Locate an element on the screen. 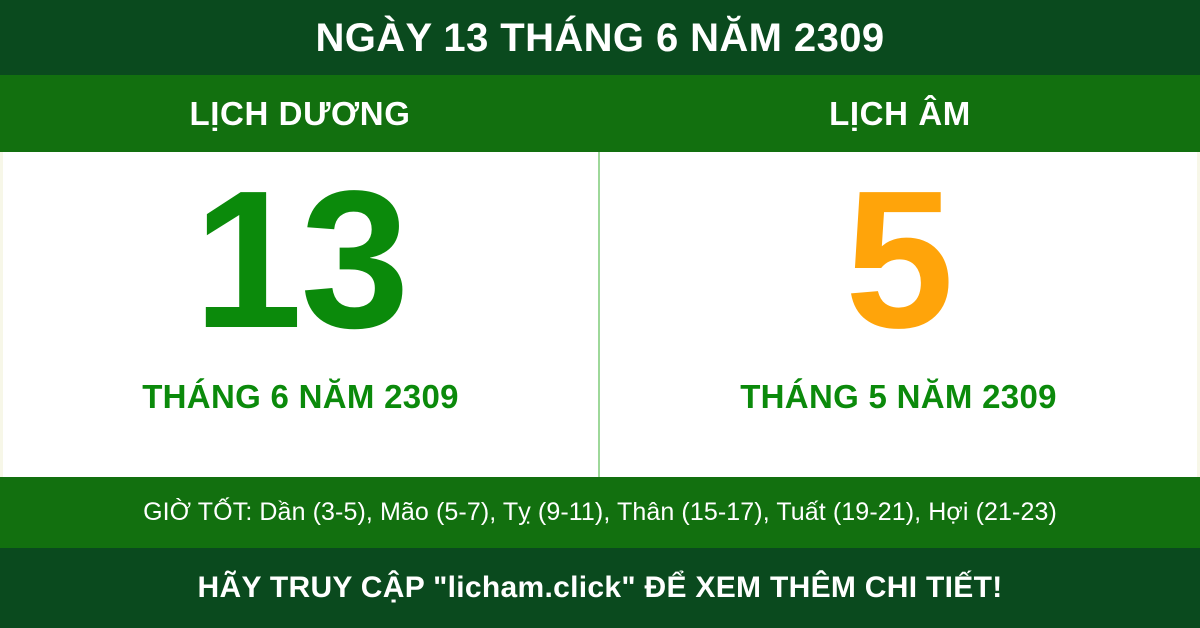 This screenshot has height=628, width=1200. lunar-day-number: 5 is located at coordinates (899, 259).